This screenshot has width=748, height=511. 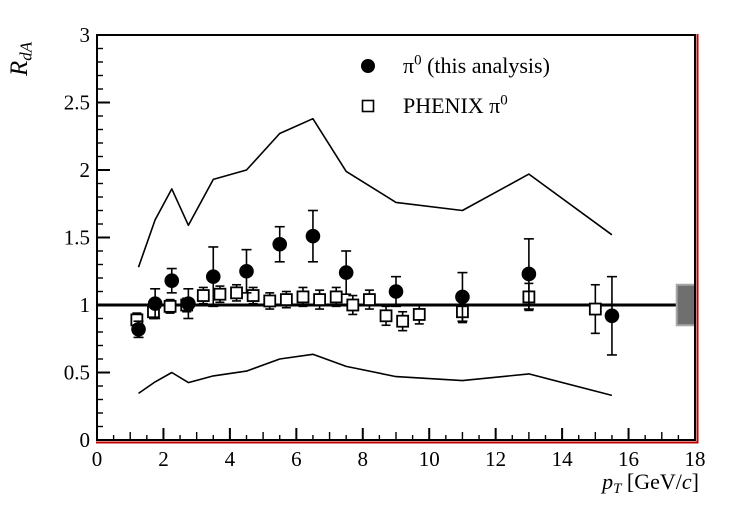 I want to click on y-axis-title: RdA, so click(x=21, y=59).